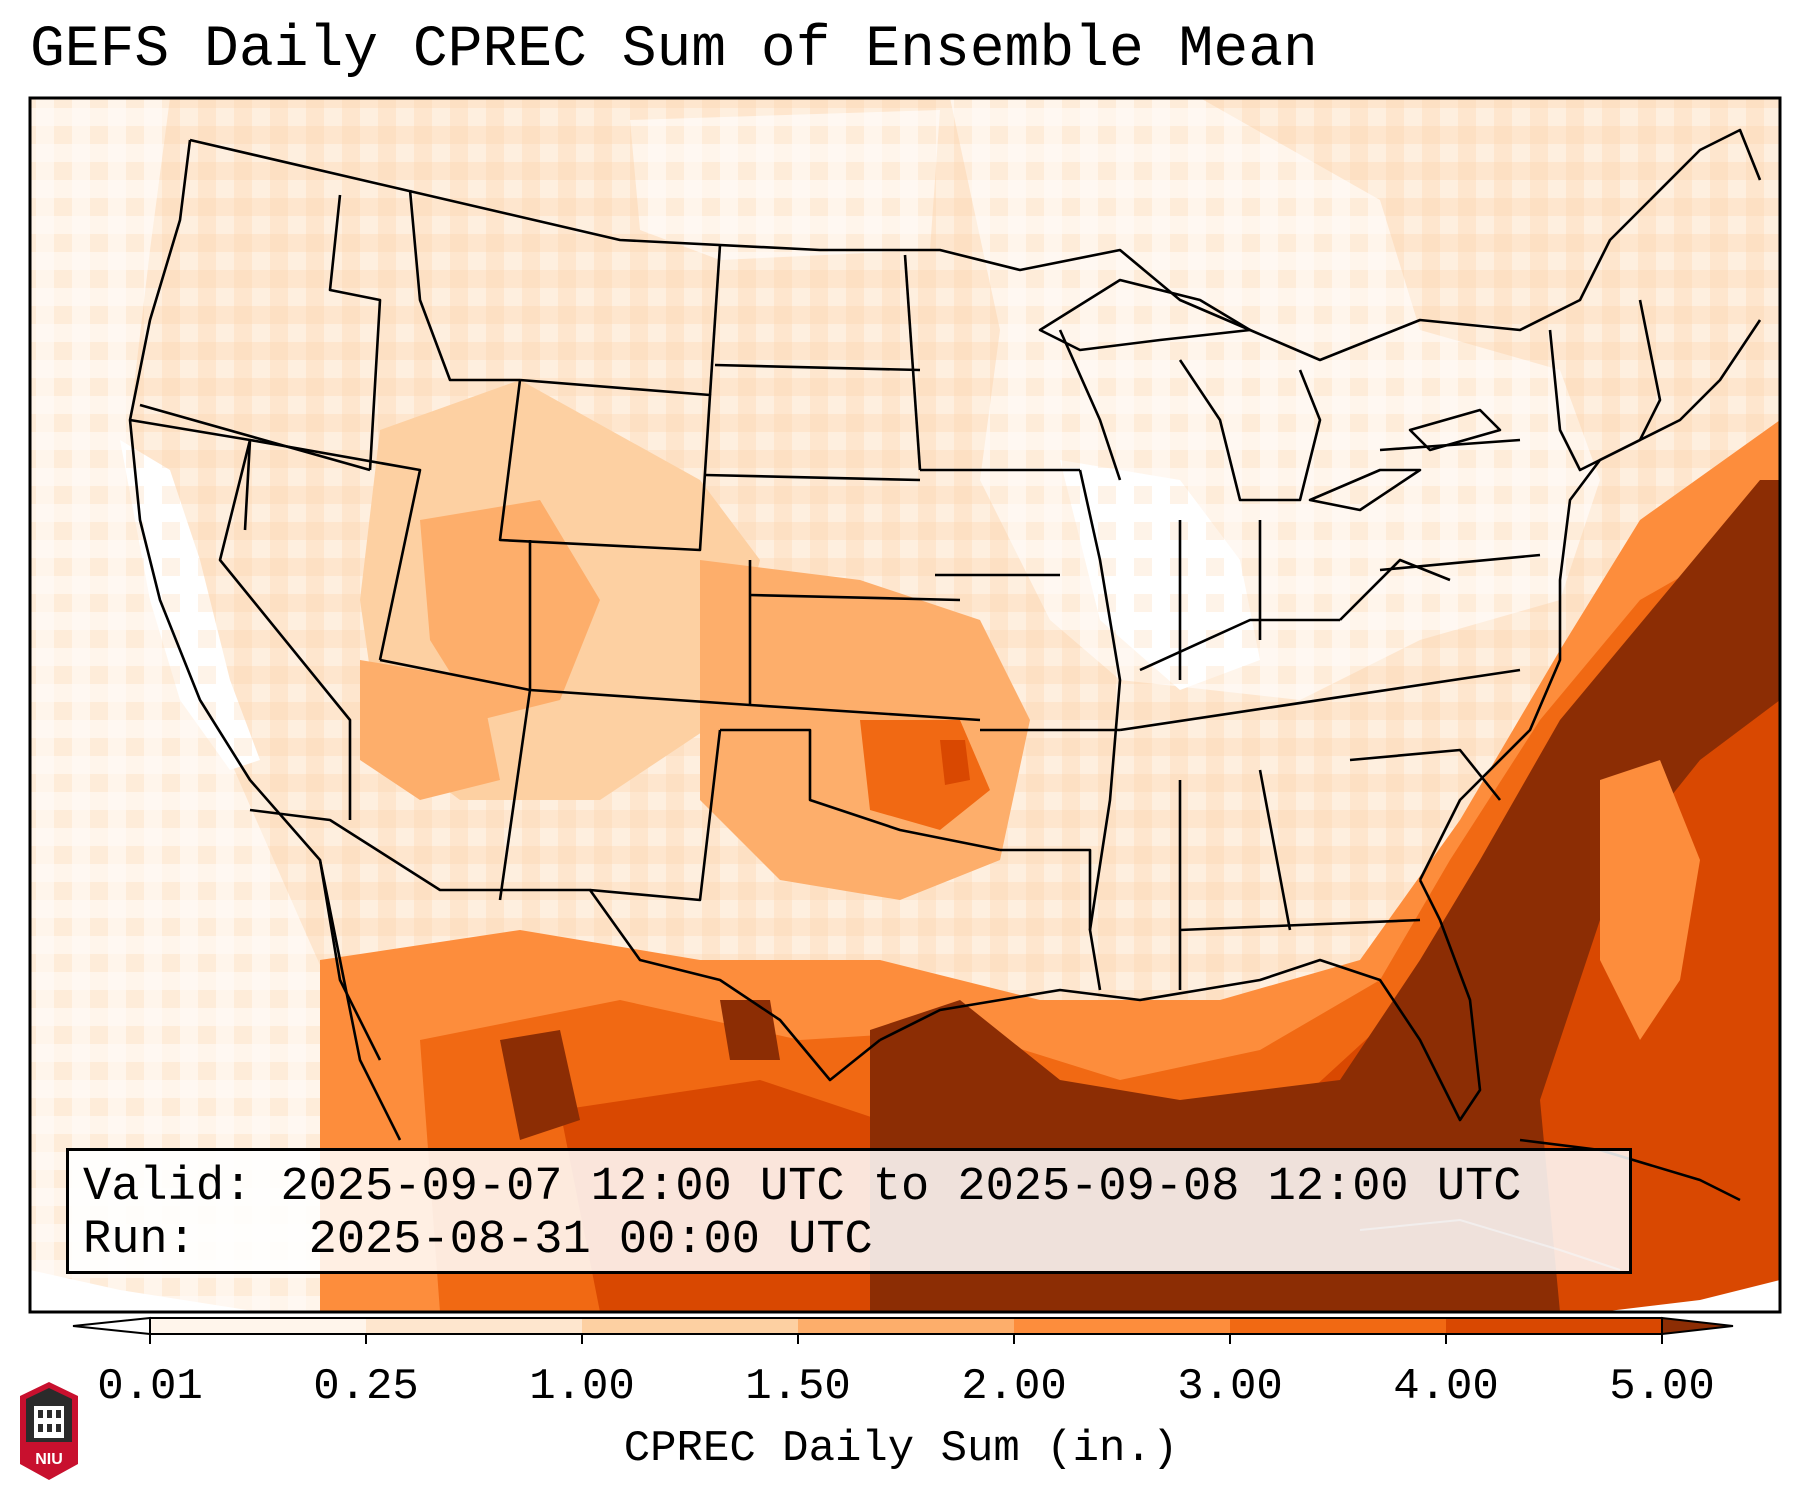 The image size is (1803, 1500). Describe the element at coordinates (1250, 430) in the screenshot. I see `border-mi-lp` at that location.